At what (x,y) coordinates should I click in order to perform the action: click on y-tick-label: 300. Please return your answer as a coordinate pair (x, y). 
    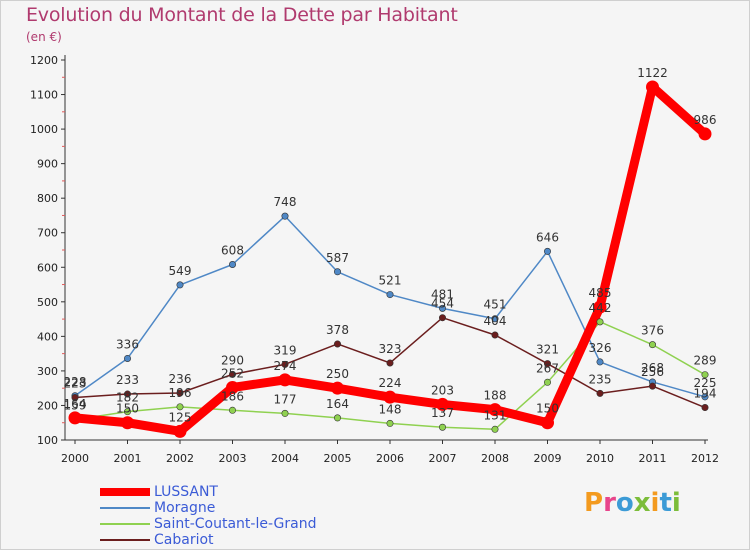
    Looking at the image, I should click on (47, 371).